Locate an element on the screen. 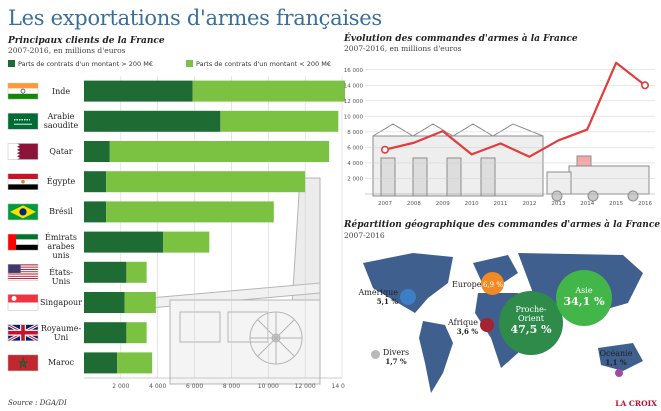  bar-category-label: Émirats arabes unis is located at coordinates (61, 247).